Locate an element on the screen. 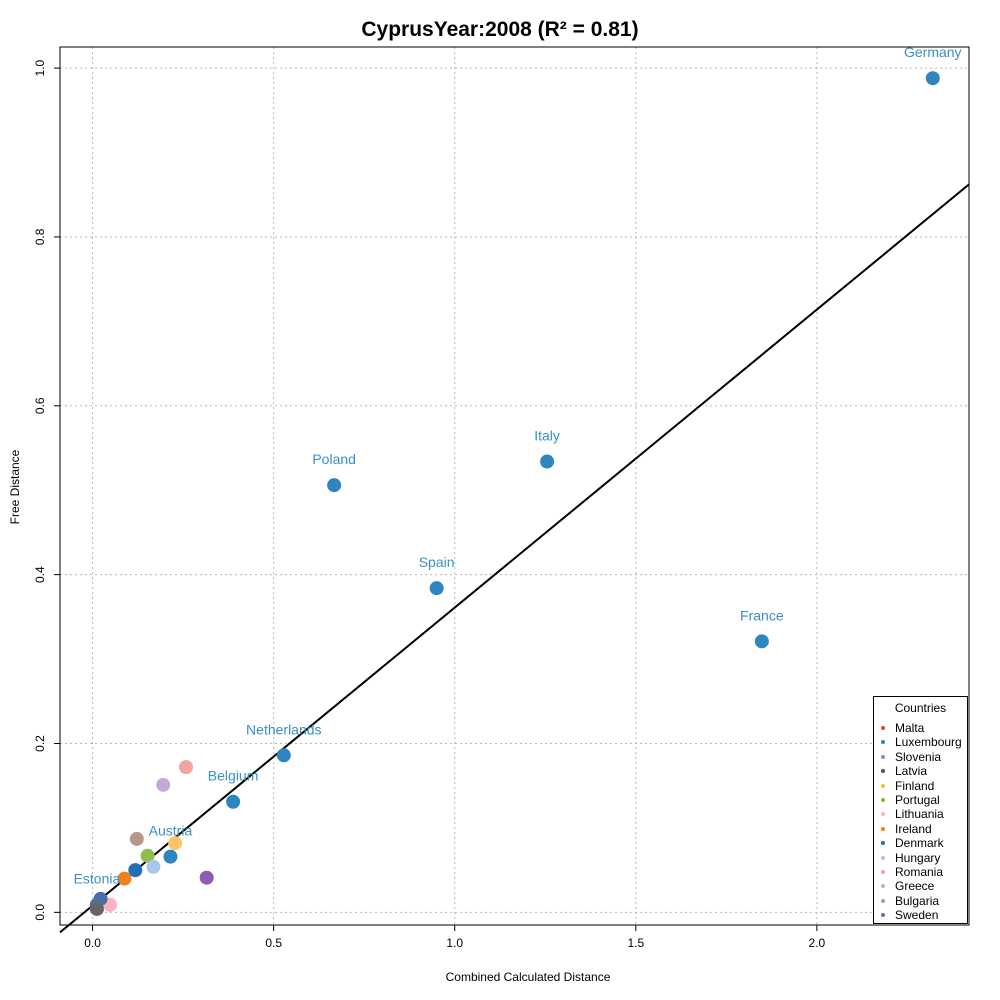  legend-item: Ireland is located at coordinates (920, 829).